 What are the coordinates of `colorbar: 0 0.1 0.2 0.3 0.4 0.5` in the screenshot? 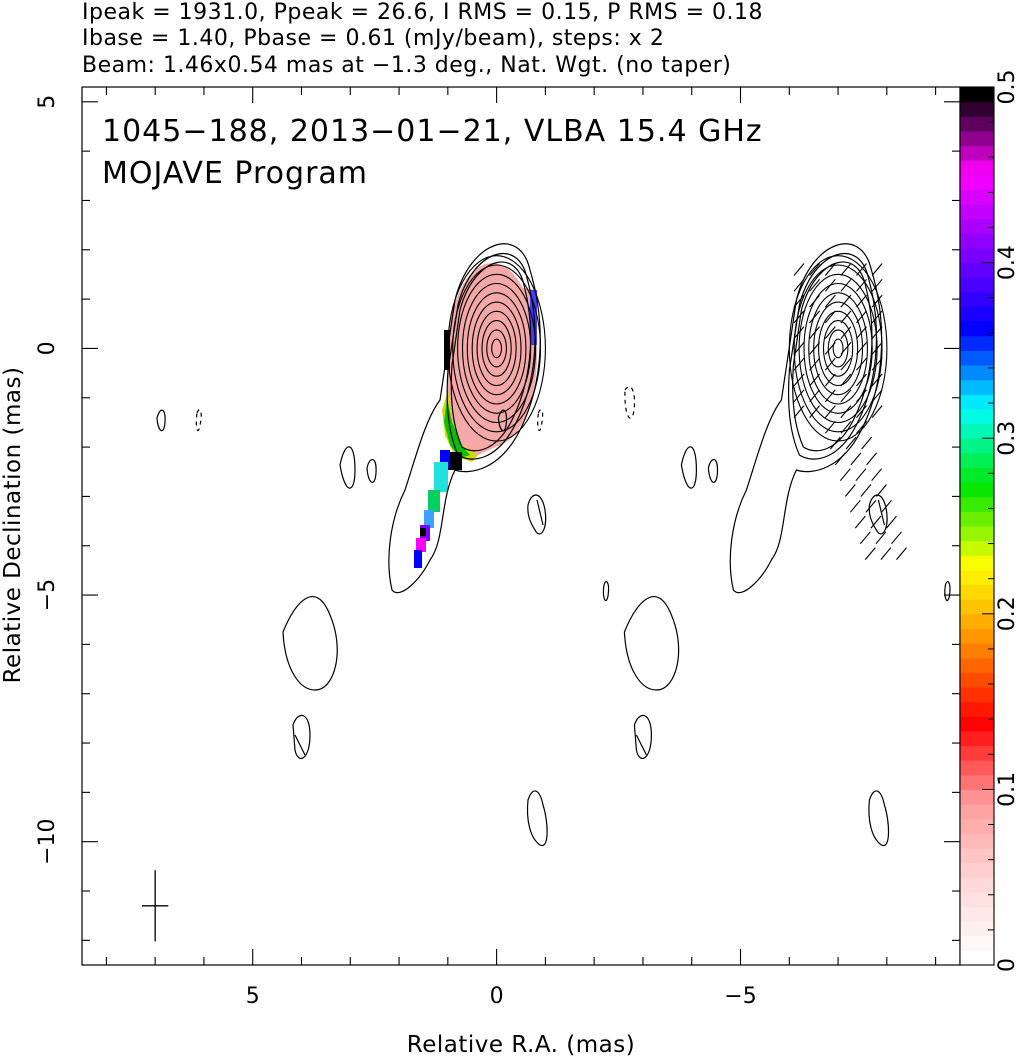 It's located at (989, 521).